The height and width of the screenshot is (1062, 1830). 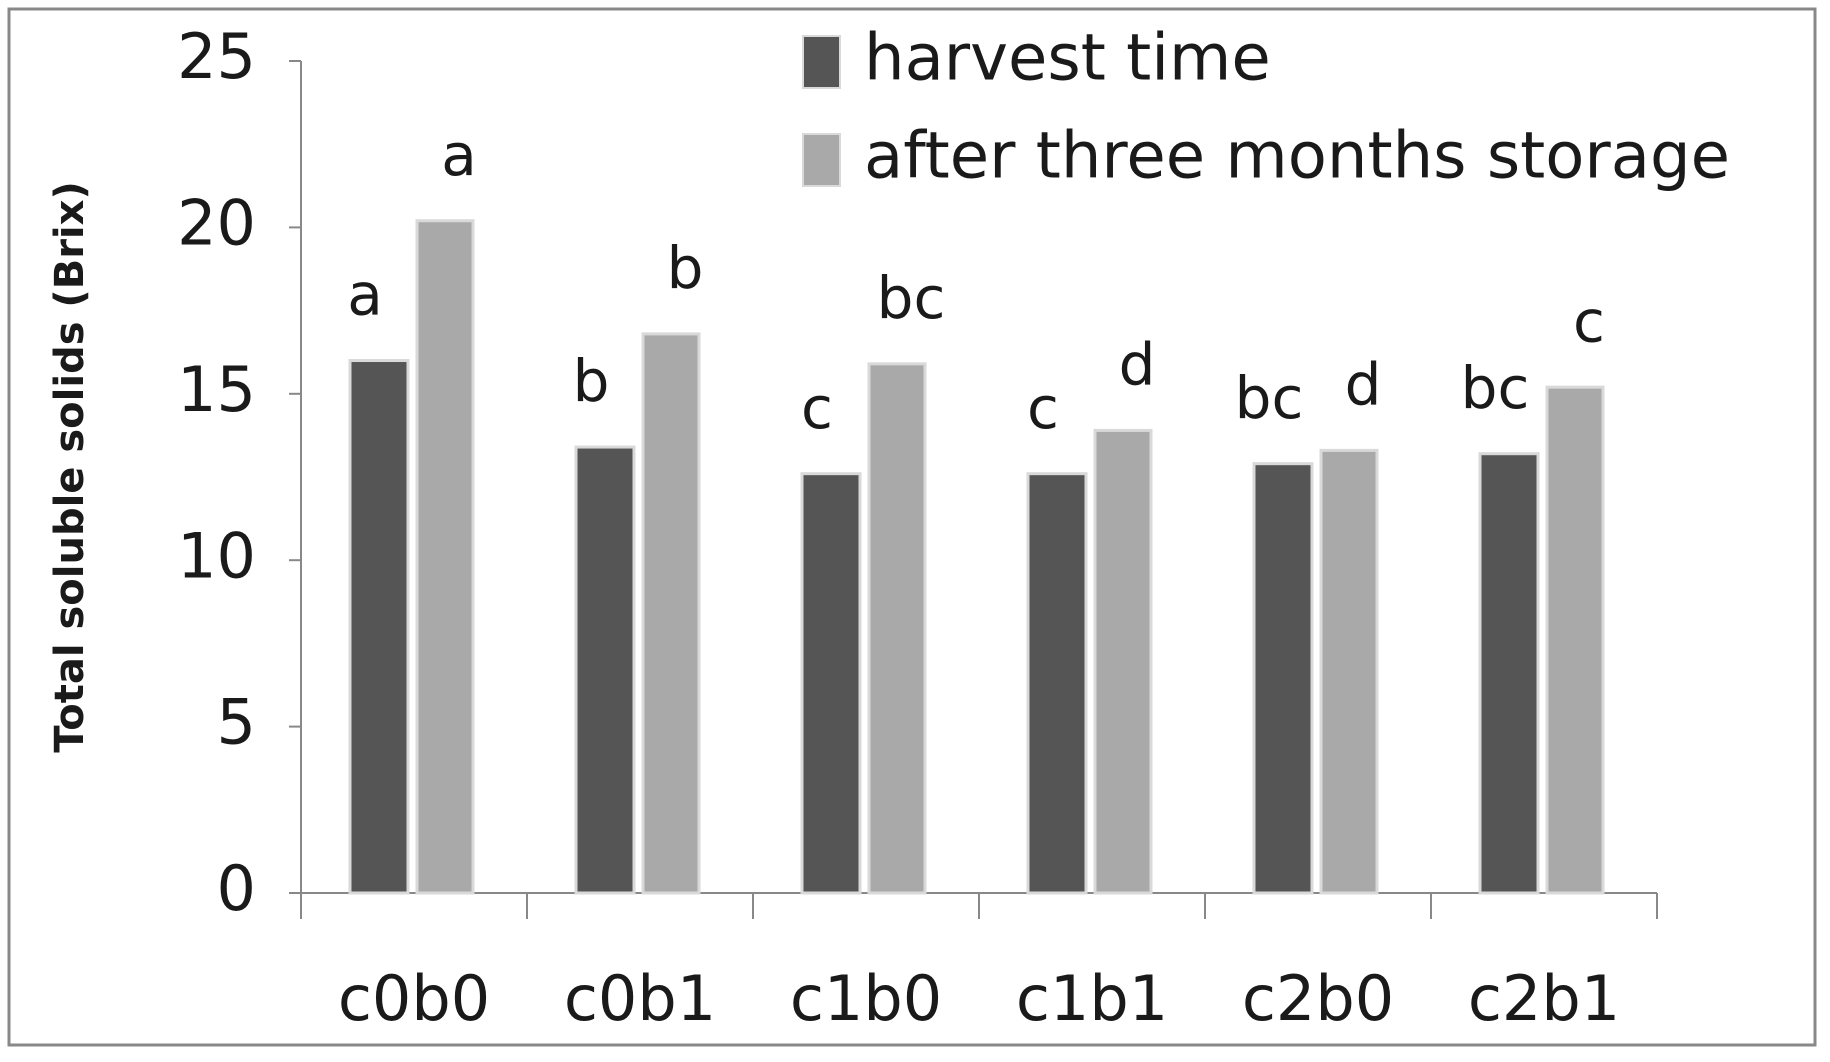 What do you see at coordinates (866, 998) in the screenshot?
I see `x-tick-label: c1b0` at bounding box center [866, 998].